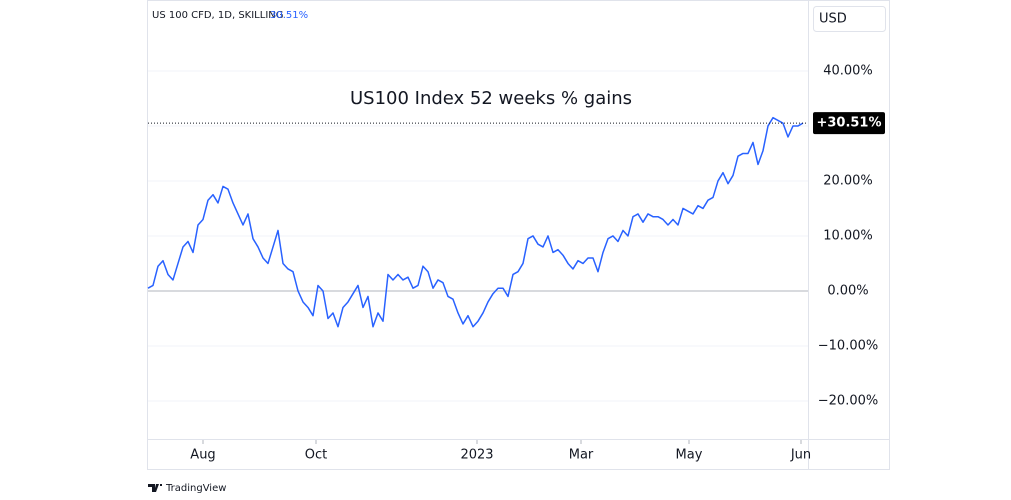 The height and width of the screenshot is (500, 1011). Describe the element at coordinates (218, 15) in the screenshot. I see `symbol-header: US 100 CFD, 1D, SKILLING` at that location.